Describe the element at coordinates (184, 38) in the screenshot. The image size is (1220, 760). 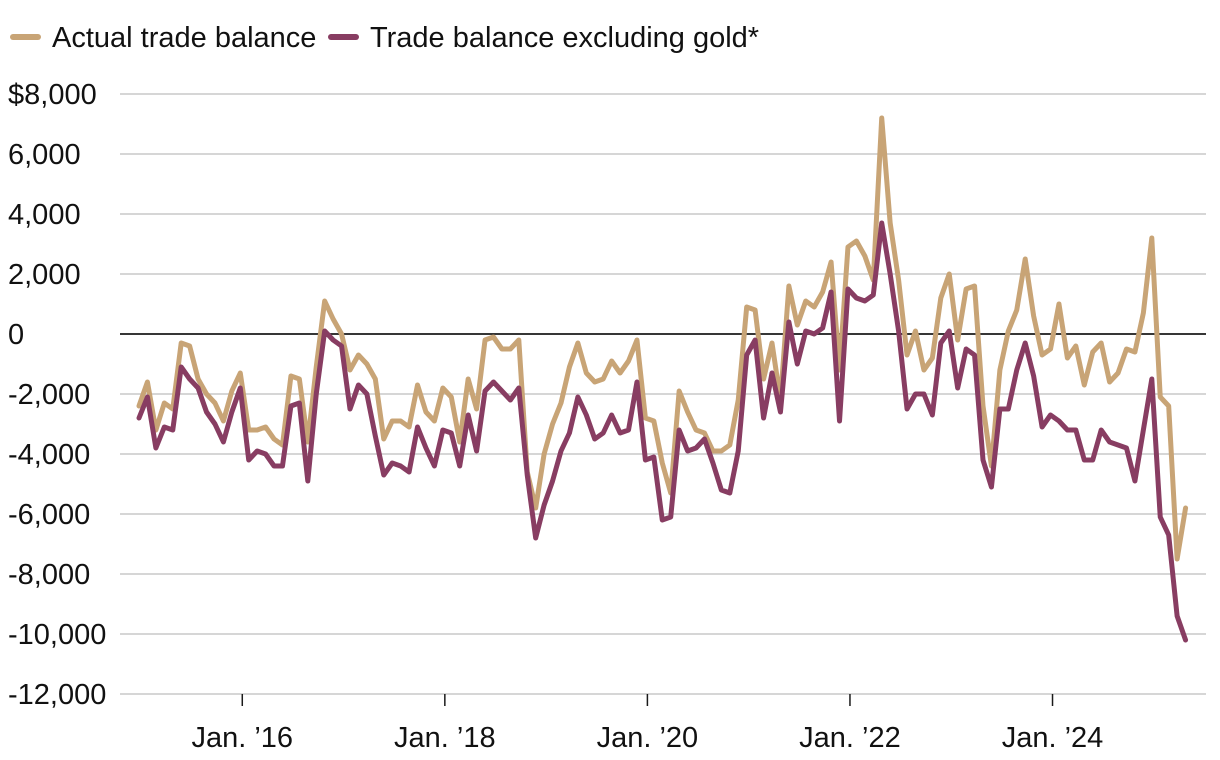
I see `legend-label-actual: Actual trade balance` at that location.